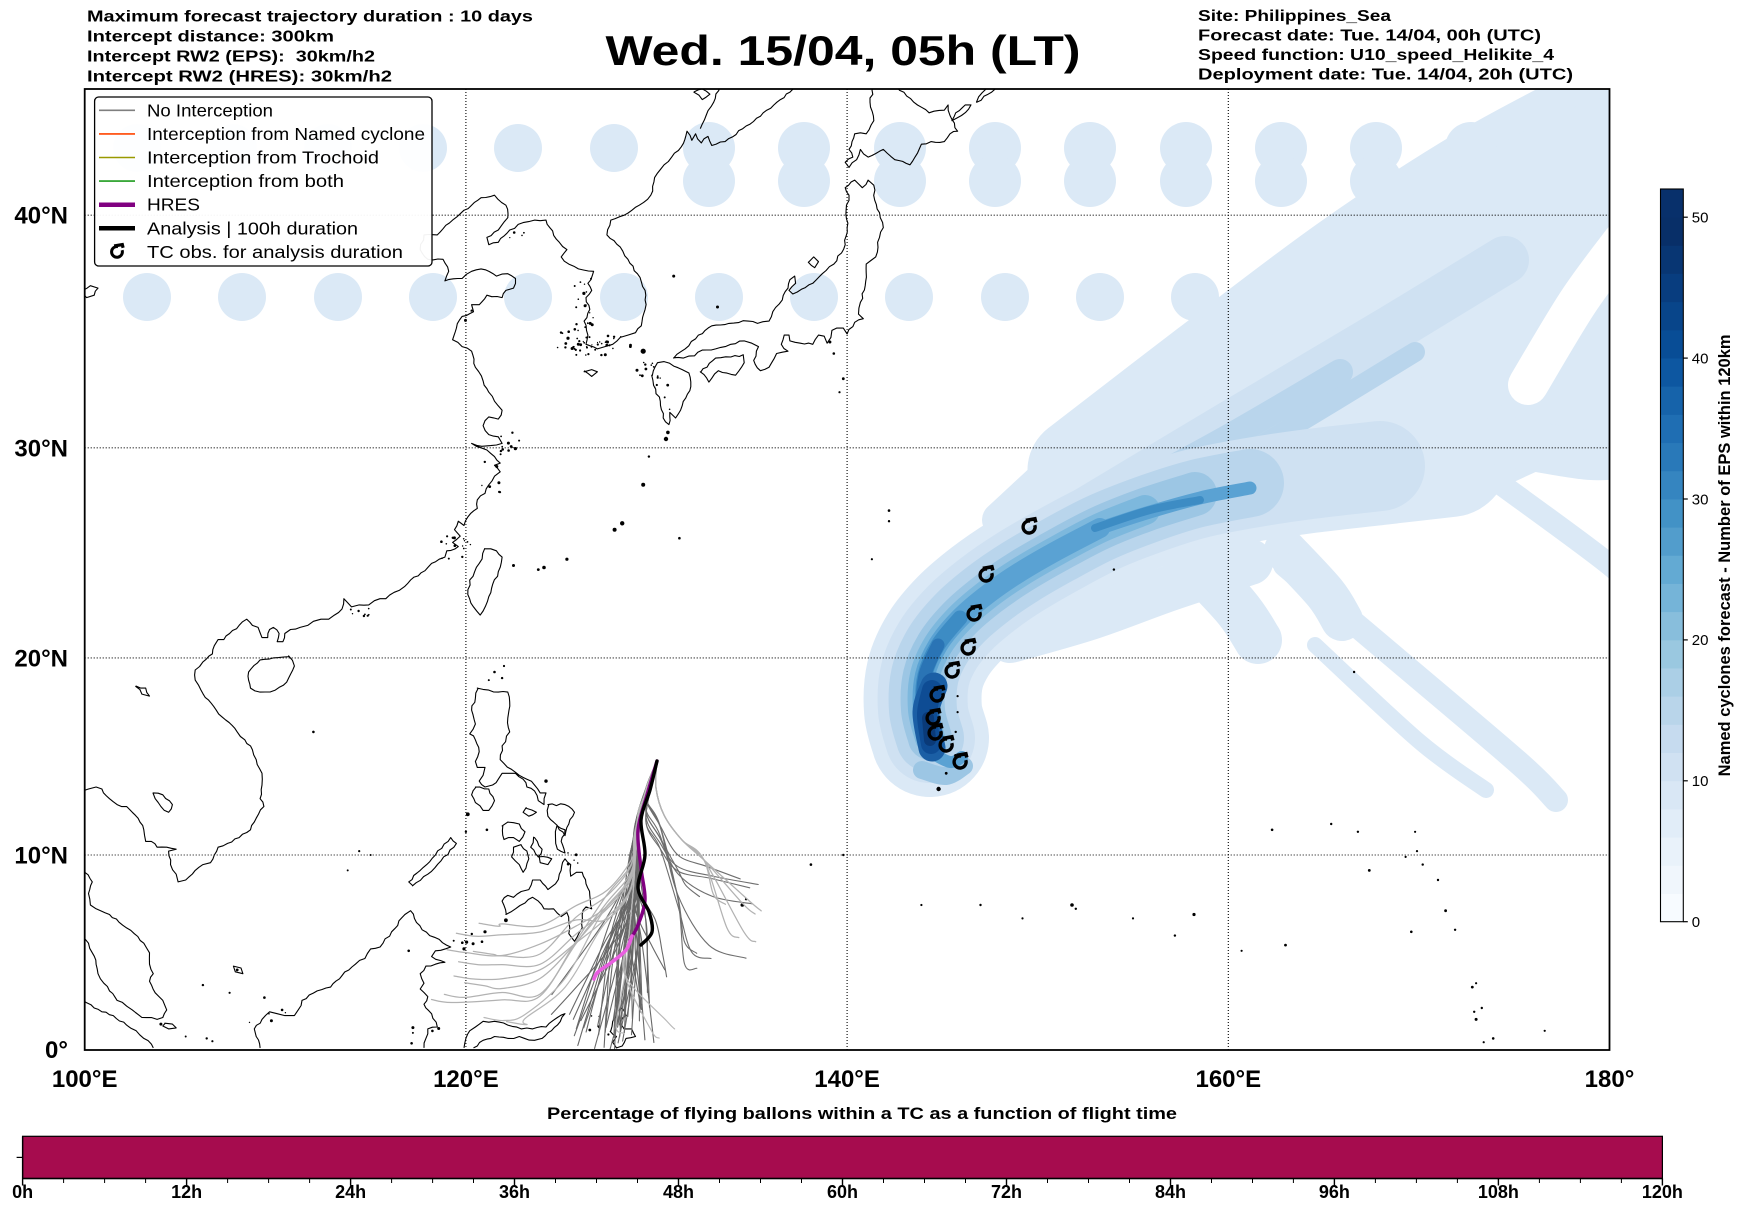 This screenshot has width=1748, height=1213. What do you see at coordinates (286, 134) in the screenshot?
I see `svg-text:Interception from Named cyclon: Interception from Named cyclone` at bounding box center [286, 134].